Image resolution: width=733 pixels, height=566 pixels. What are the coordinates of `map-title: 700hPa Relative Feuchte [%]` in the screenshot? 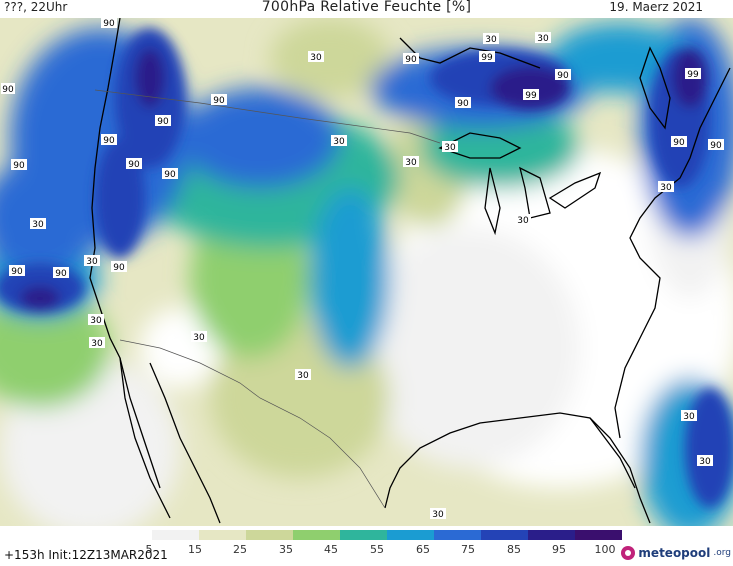 It's located at (366, 7).